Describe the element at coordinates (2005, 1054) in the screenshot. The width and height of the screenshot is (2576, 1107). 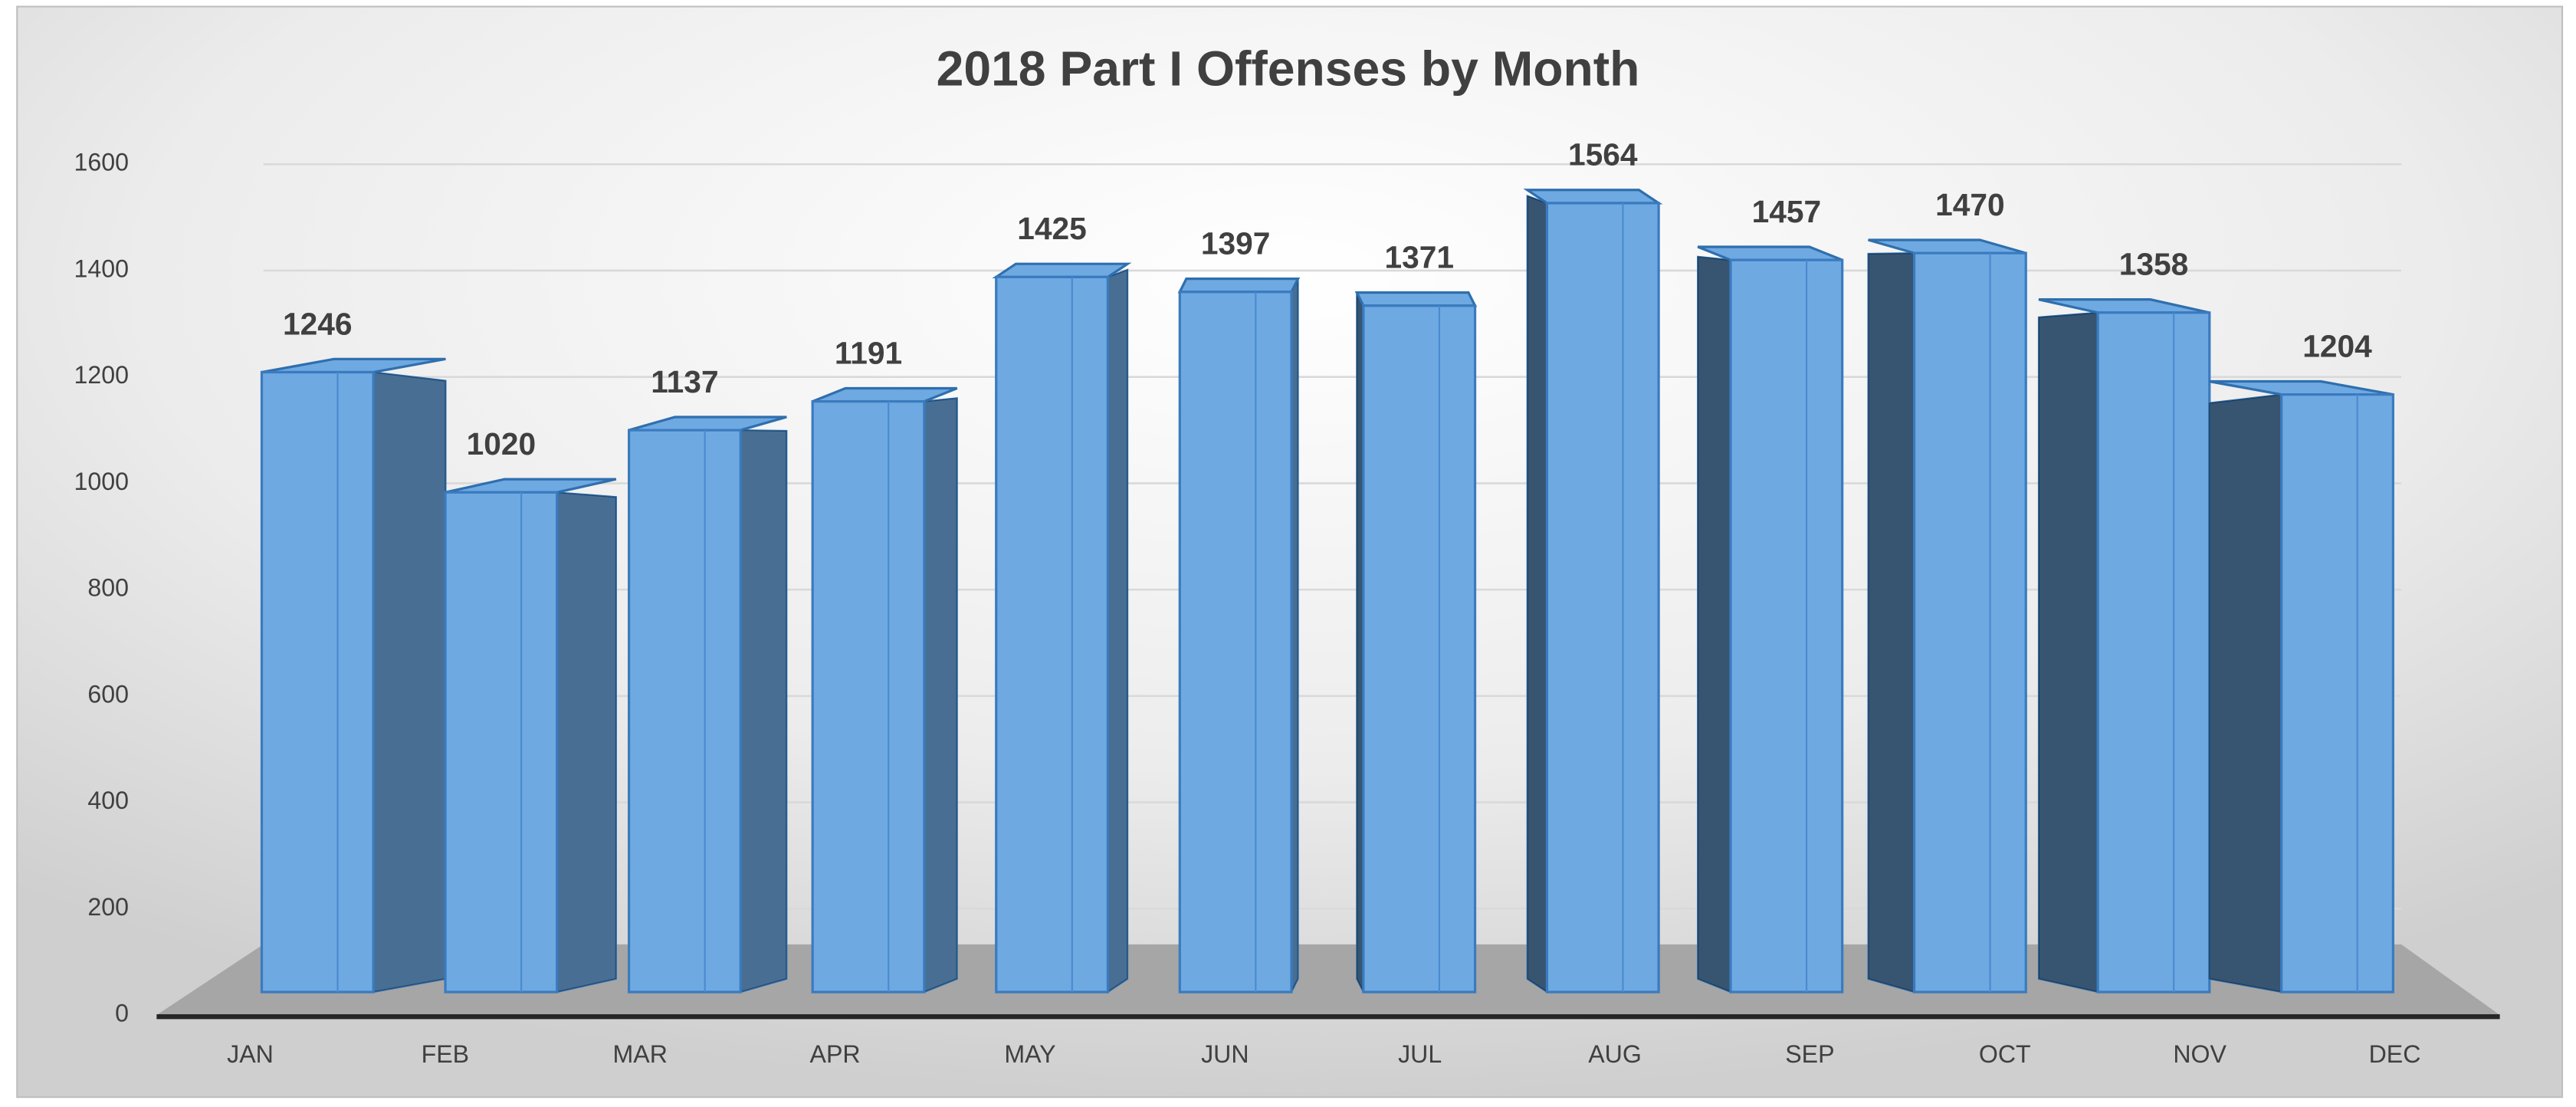
I see `x-tick-label: OCT` at that location.